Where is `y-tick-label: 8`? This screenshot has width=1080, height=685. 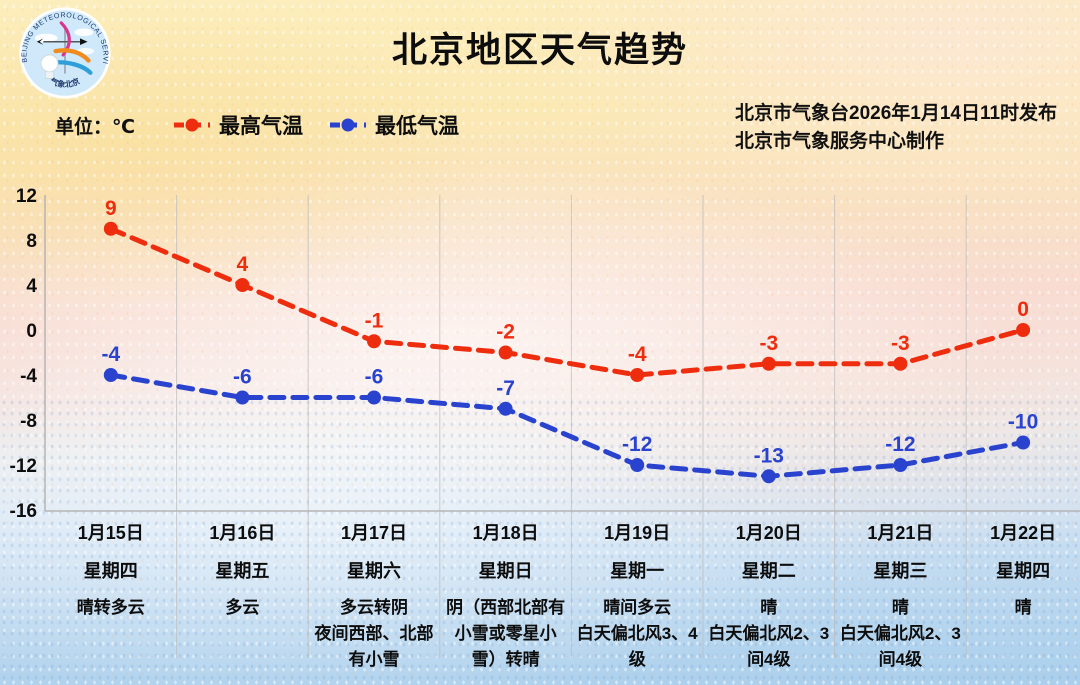 y-tick-label: 8 is located at coordinates (31, 241).